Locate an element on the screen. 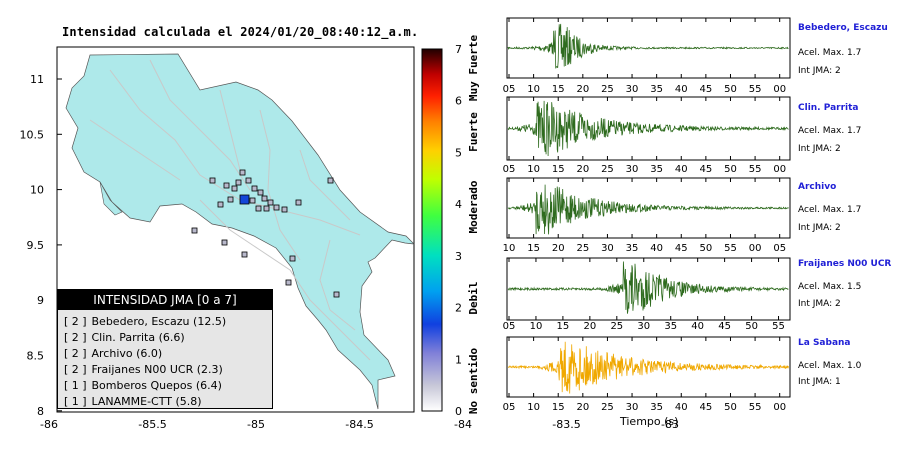  legend-row: [ 2 ] Clin. Parrita (6.6) is located at coordinates (124, 337).